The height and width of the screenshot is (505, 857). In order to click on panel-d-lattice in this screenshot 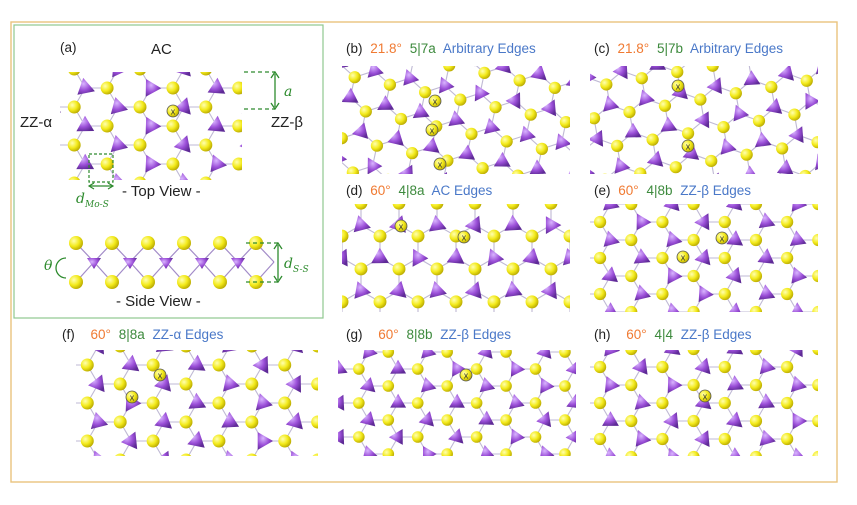, I will do `click(456, 258)`.